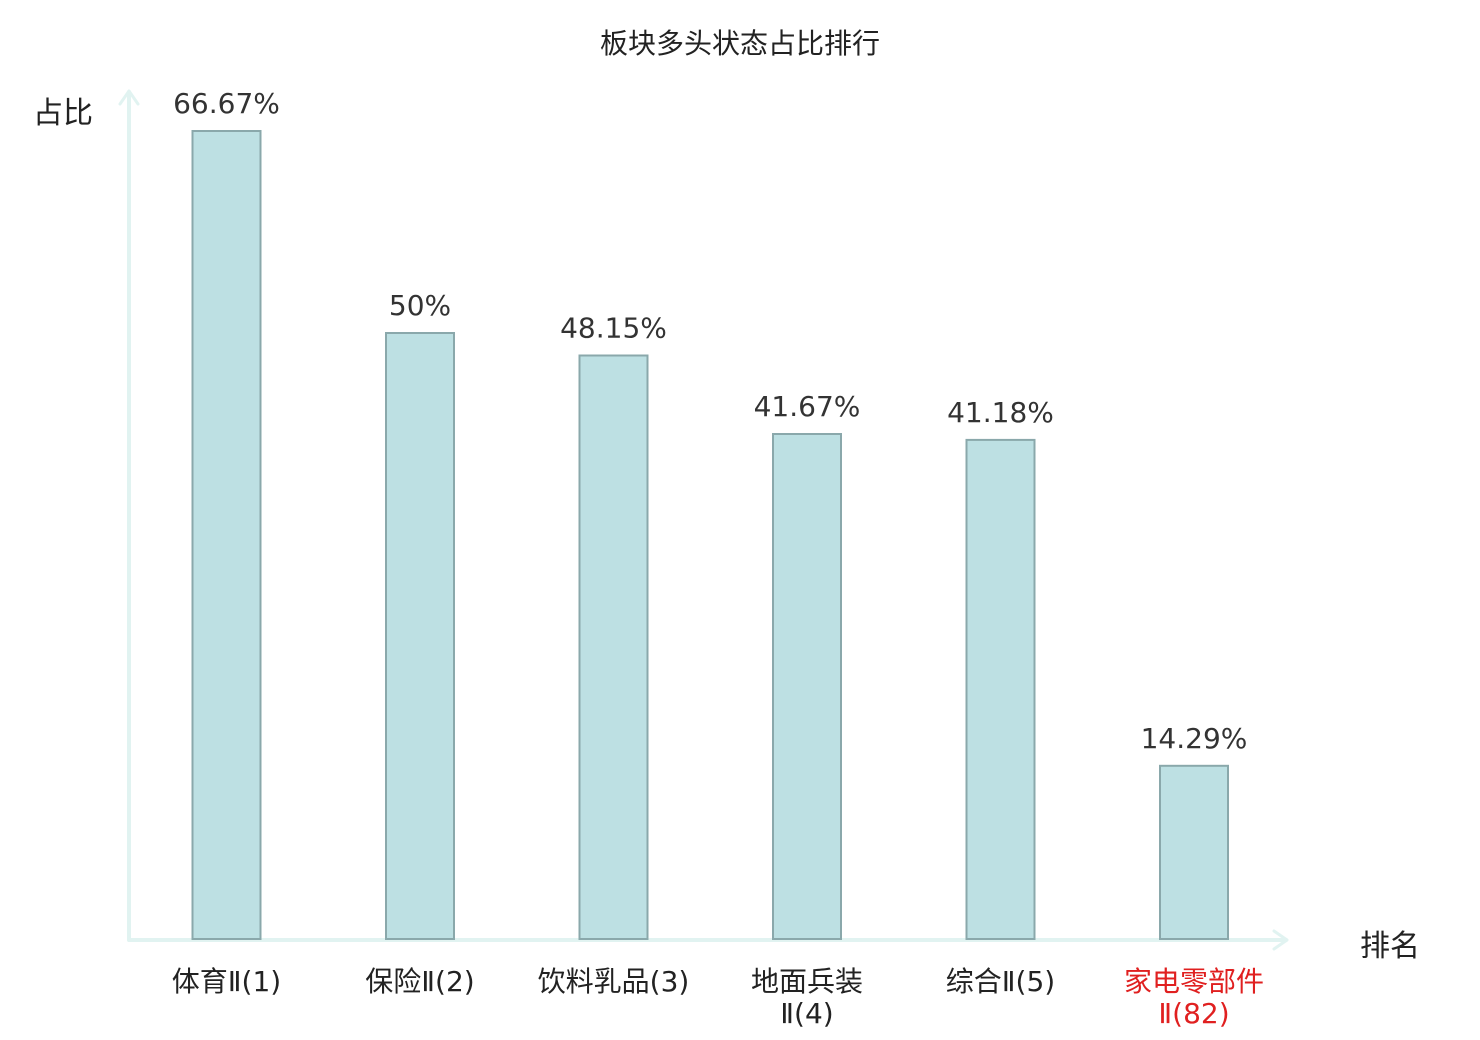 The image size is (1480, 1040). Describe the element at coordinates (807, 406) in the screenshot. I see `value-label: 41.67%` at that location.